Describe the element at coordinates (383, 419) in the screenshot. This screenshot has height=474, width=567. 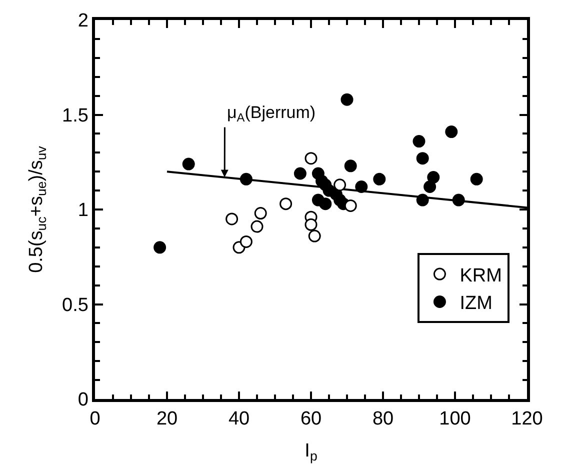
I see `x-tick-label: 80` at that location.